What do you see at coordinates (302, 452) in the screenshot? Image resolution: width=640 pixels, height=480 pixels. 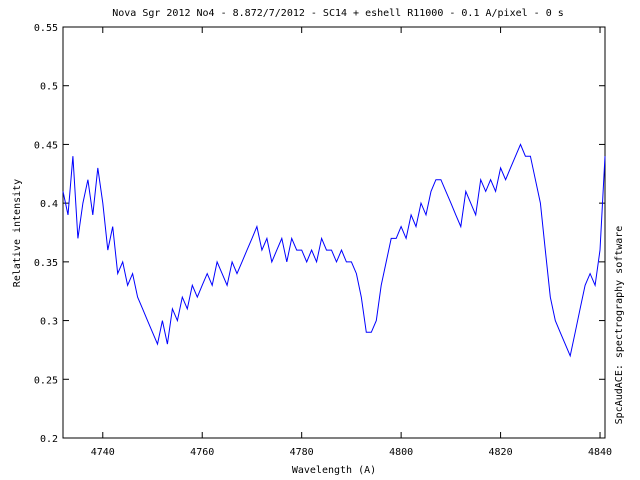 I see `x-tick-label: 4780` at bounding box center [302, 452].